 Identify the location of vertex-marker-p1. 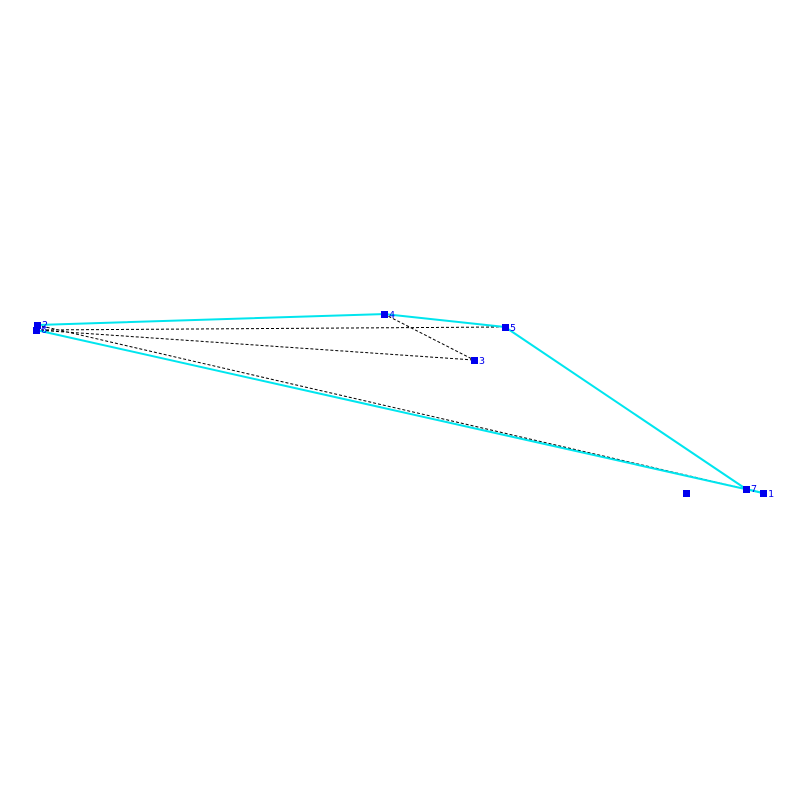
(763, 493).